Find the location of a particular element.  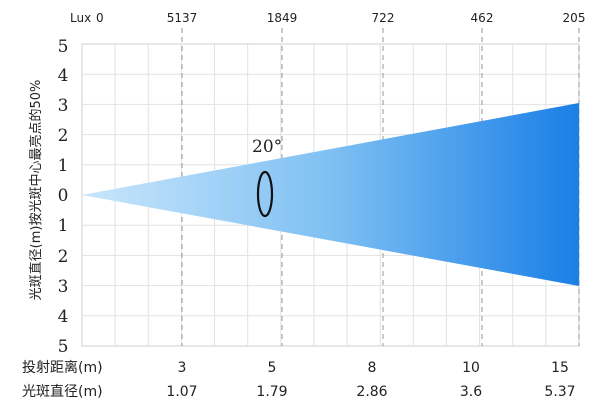

distance-row: 投射距离(m) 3 5 8 10 15 is located at coordinates (295, 367).